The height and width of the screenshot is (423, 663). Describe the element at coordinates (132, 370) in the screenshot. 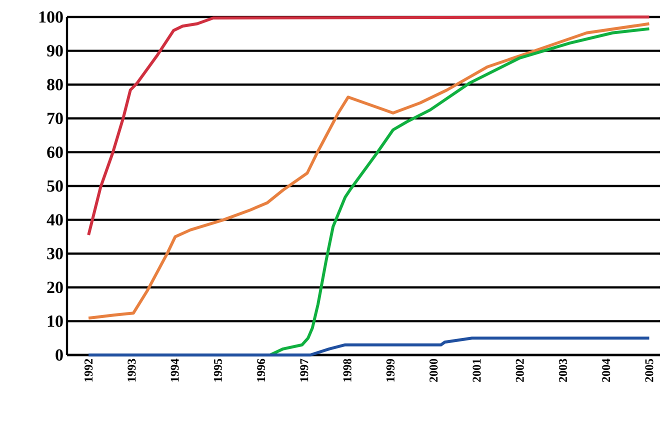

I see `x-tick-label: 1993` at that location.